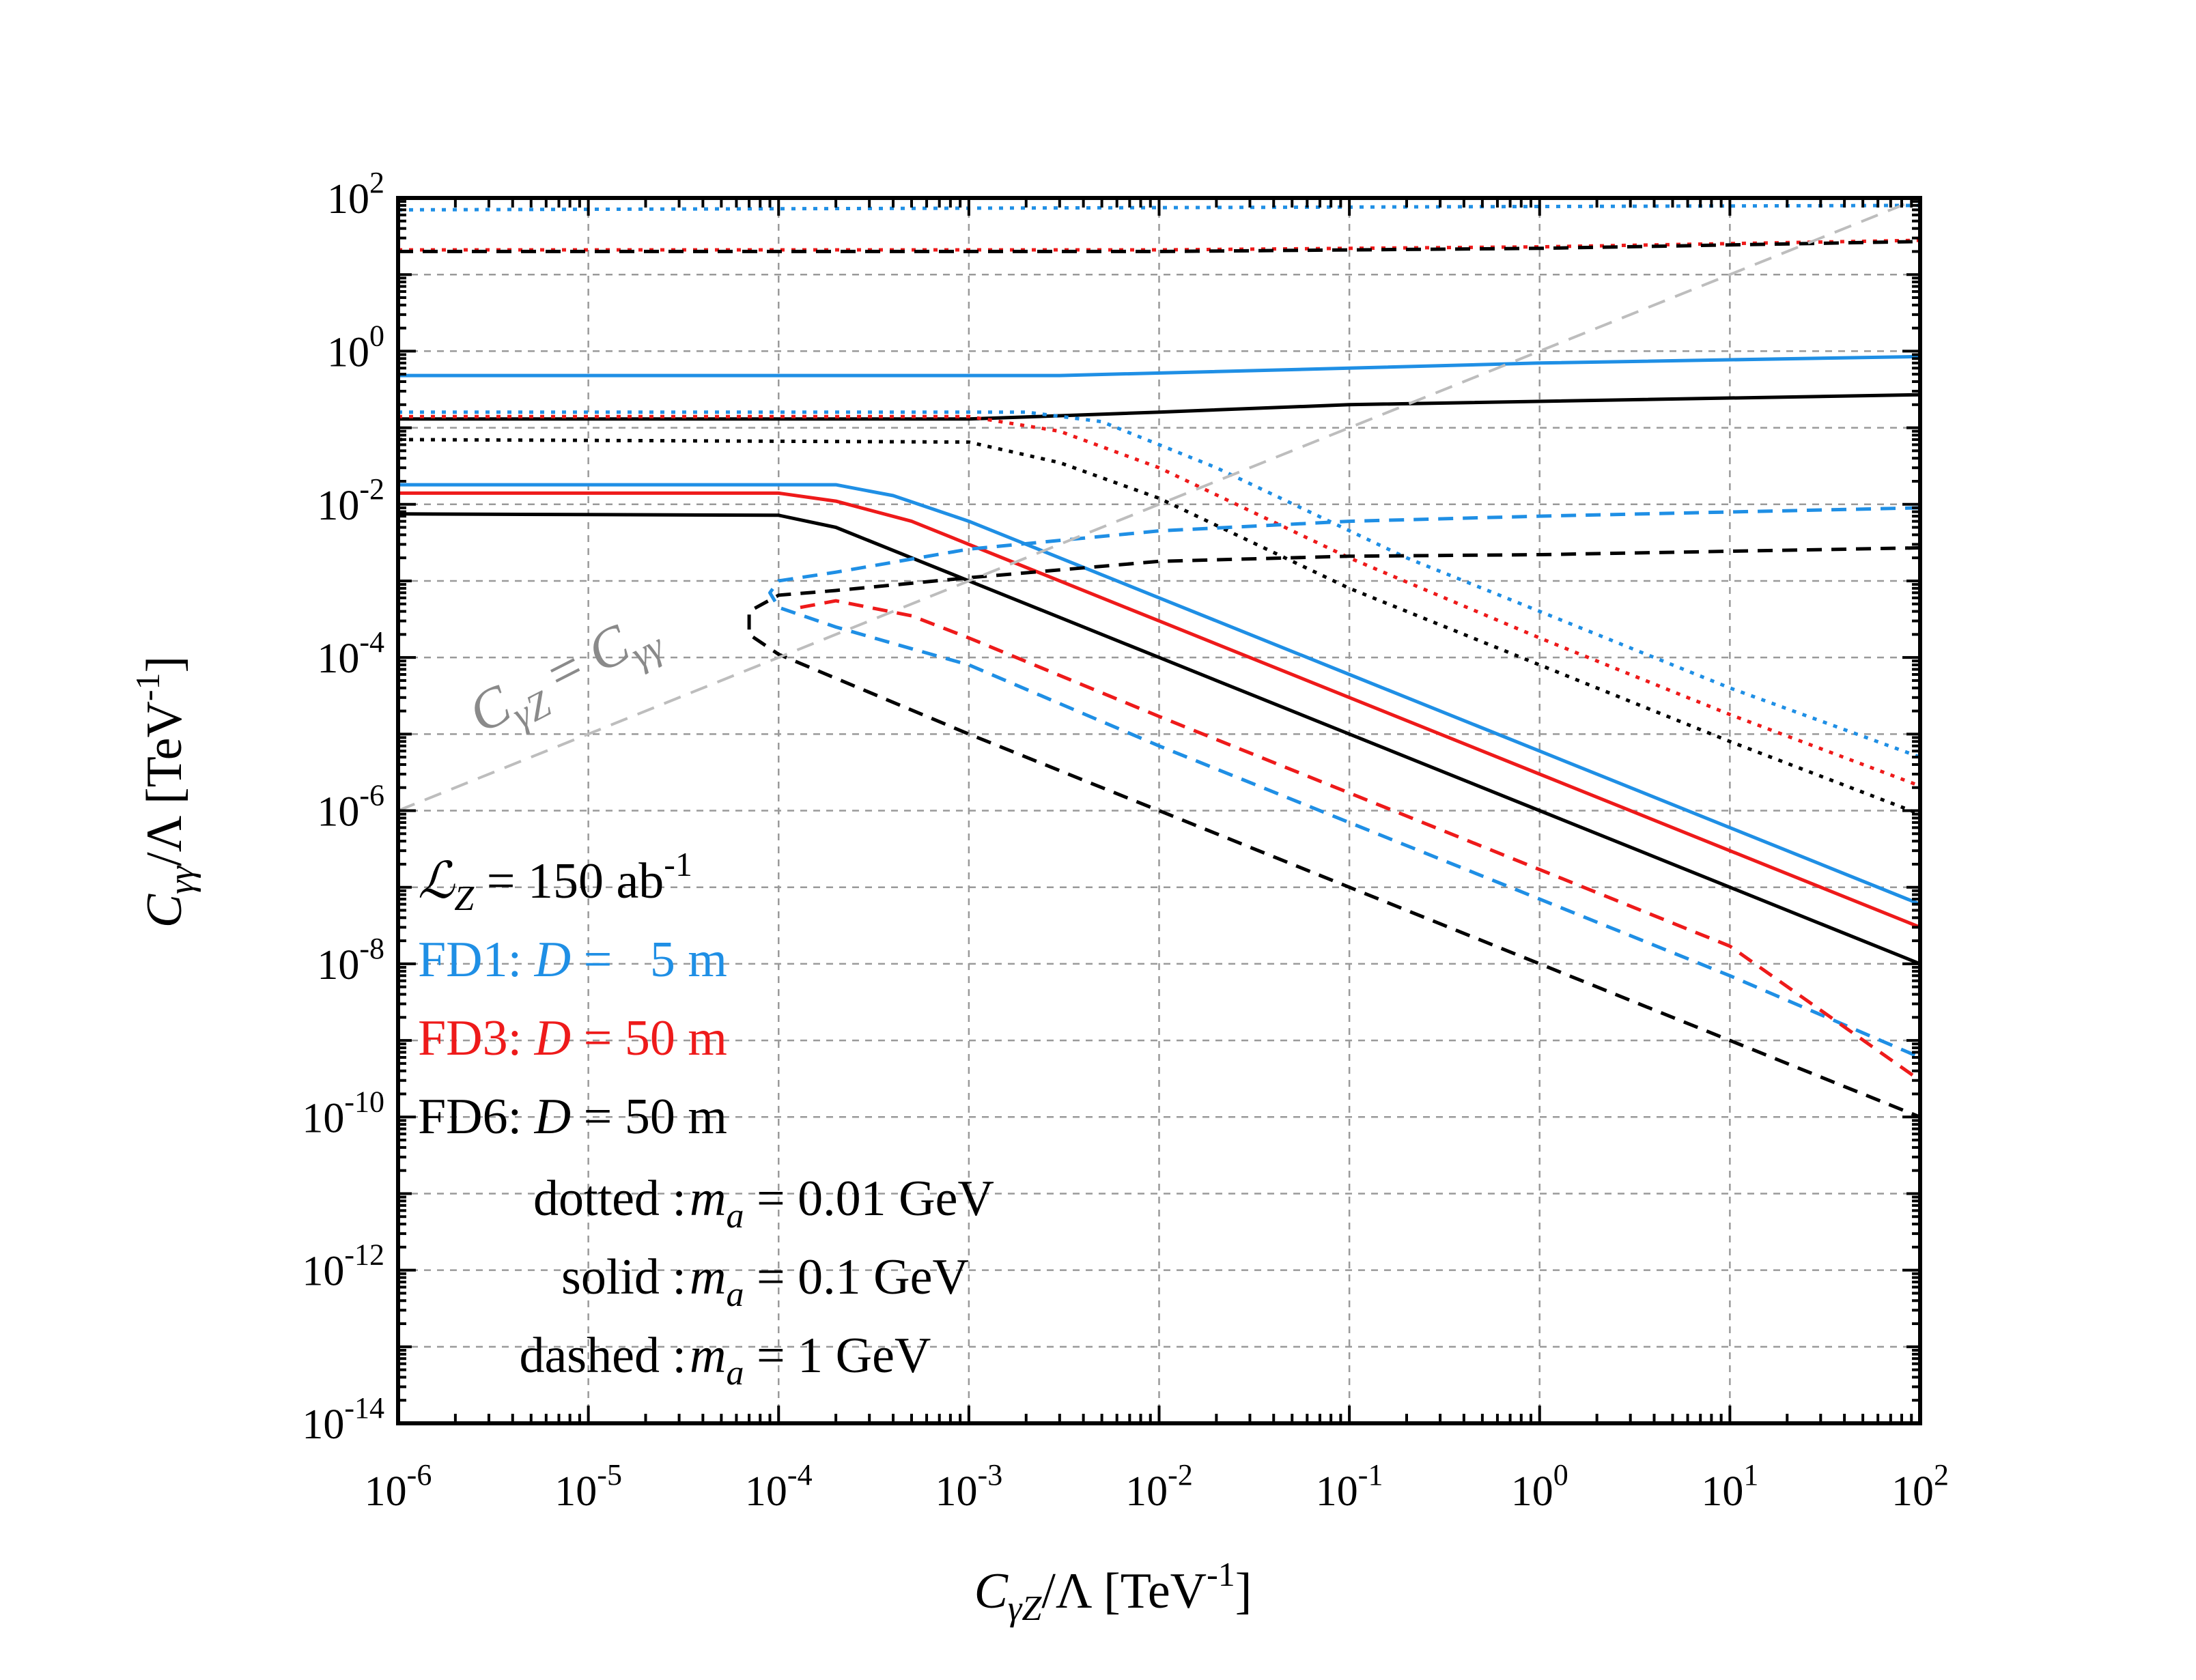 The image size is (2196, 1680). I want to click on legend-solid-label: solid :, so click(623, 1277).